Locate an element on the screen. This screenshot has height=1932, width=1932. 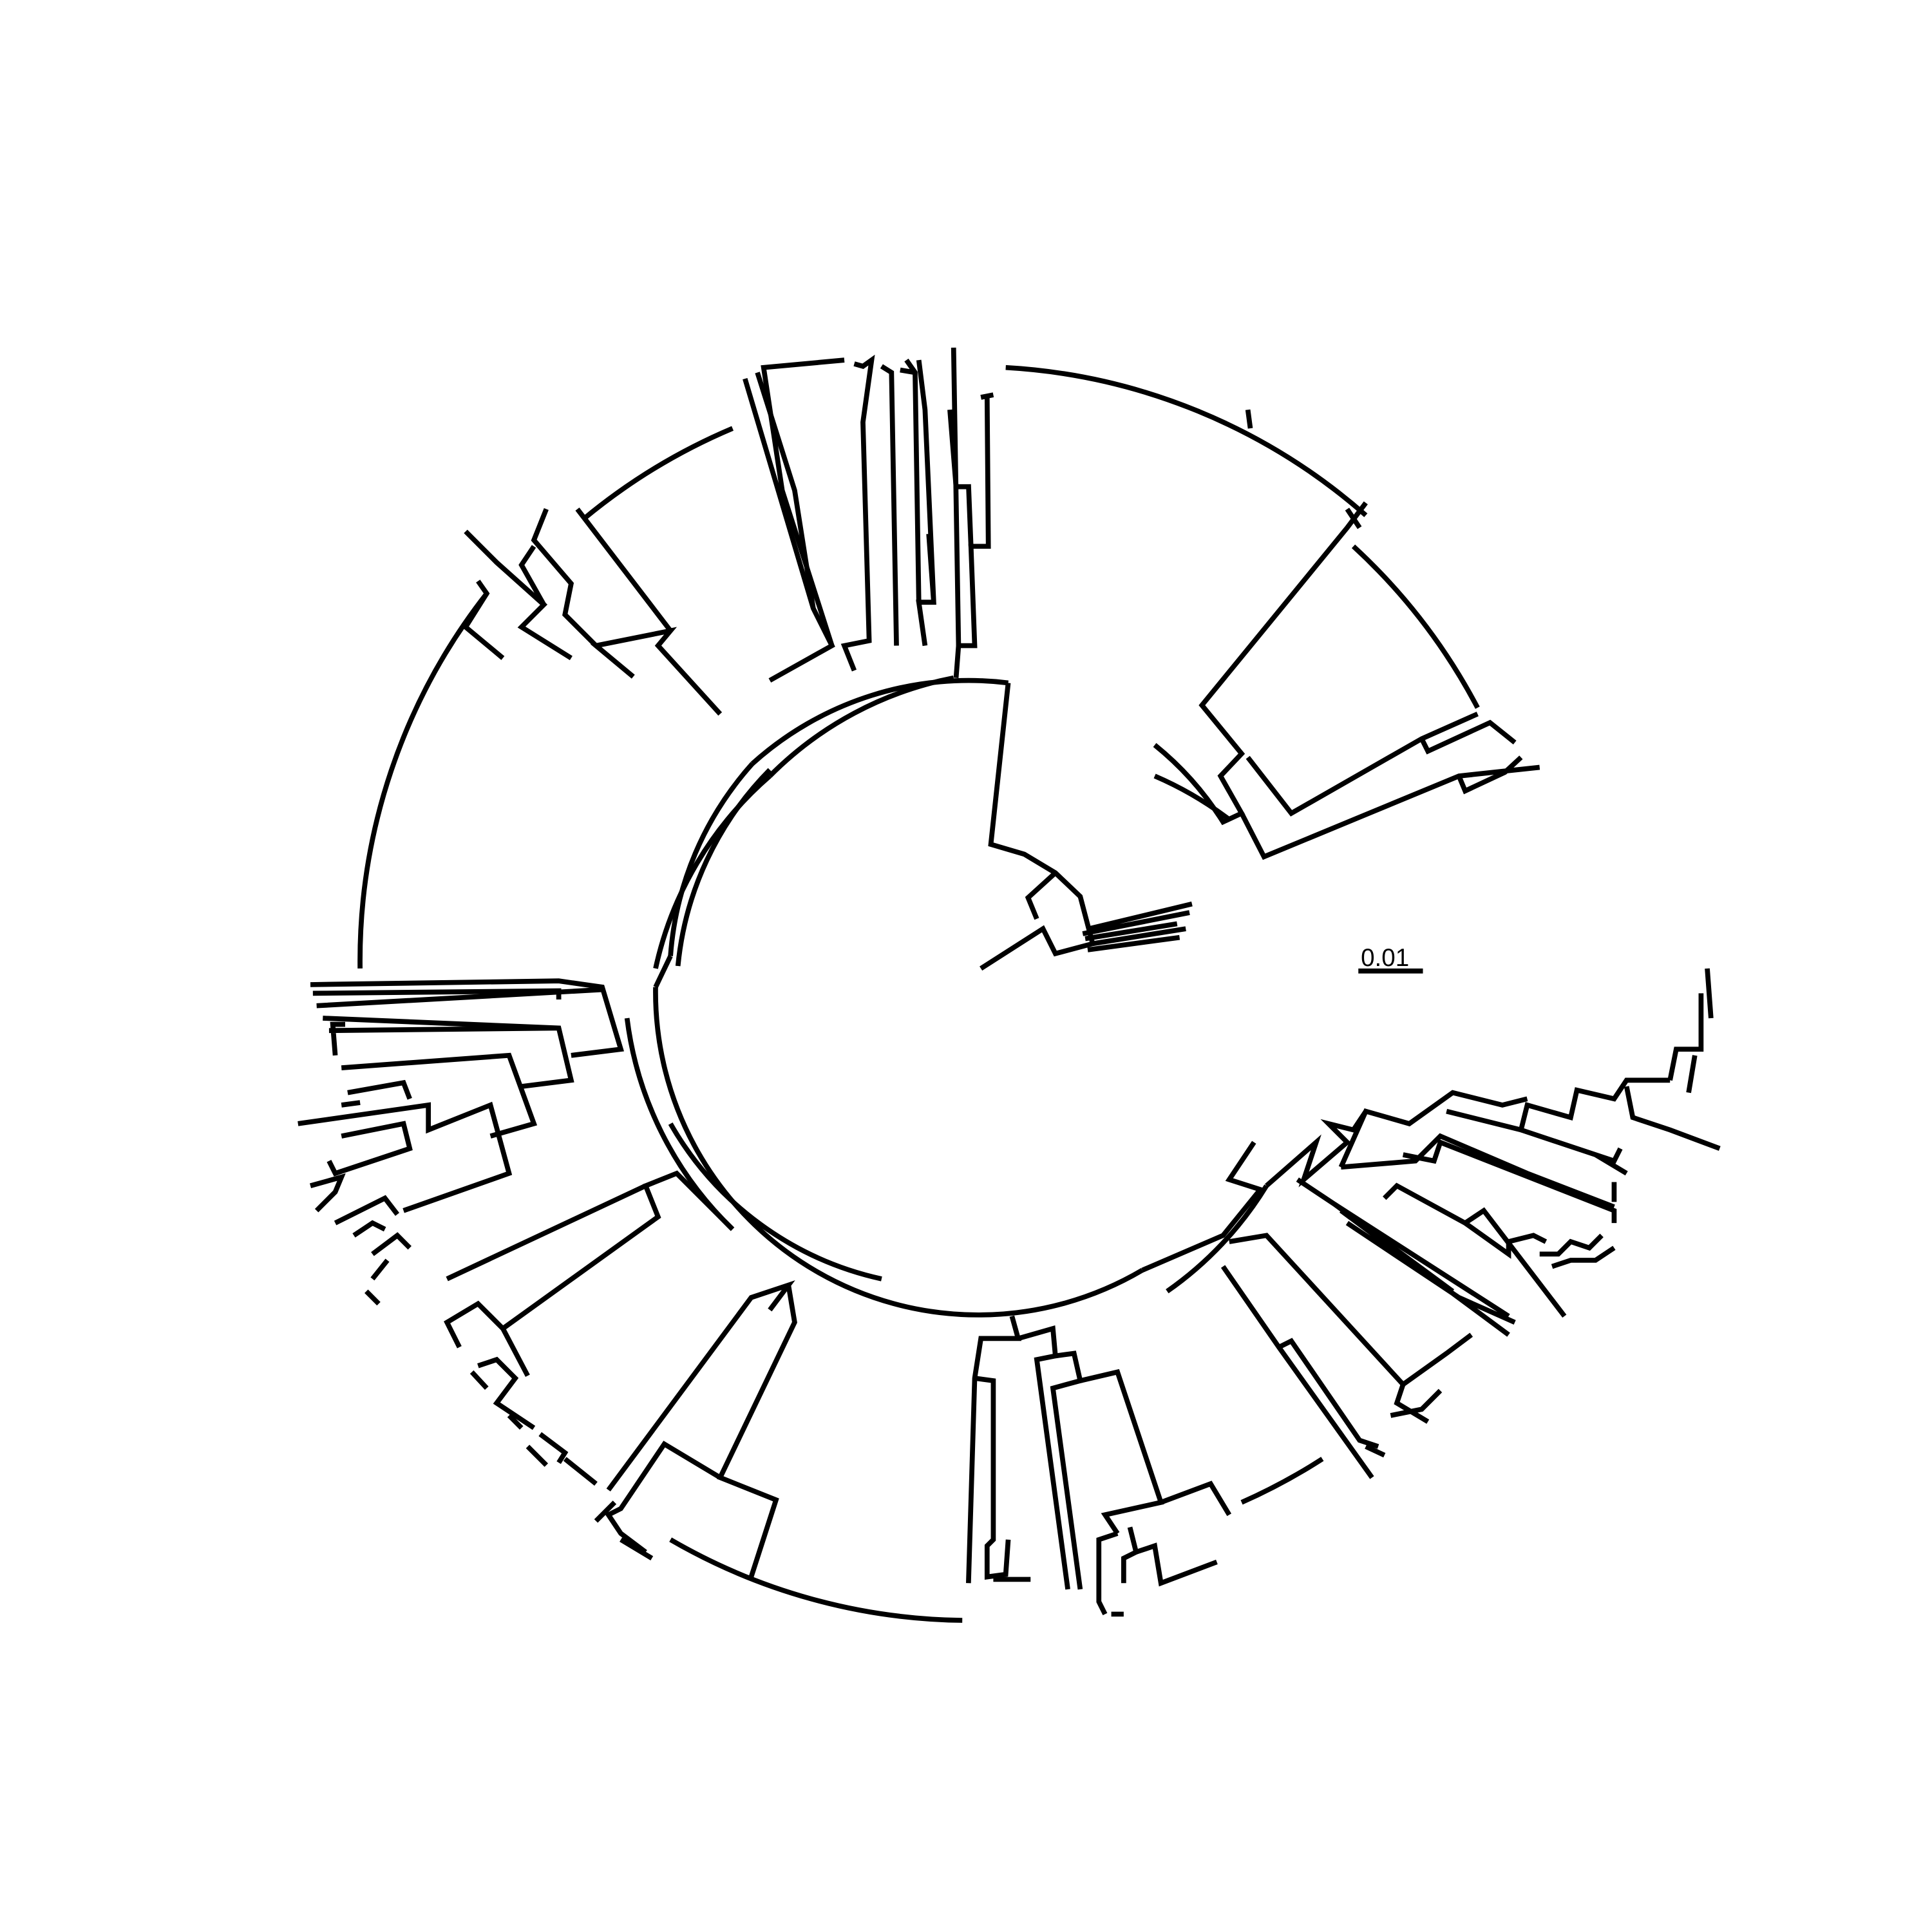
clade-left is located at coordinates (462, 1142).